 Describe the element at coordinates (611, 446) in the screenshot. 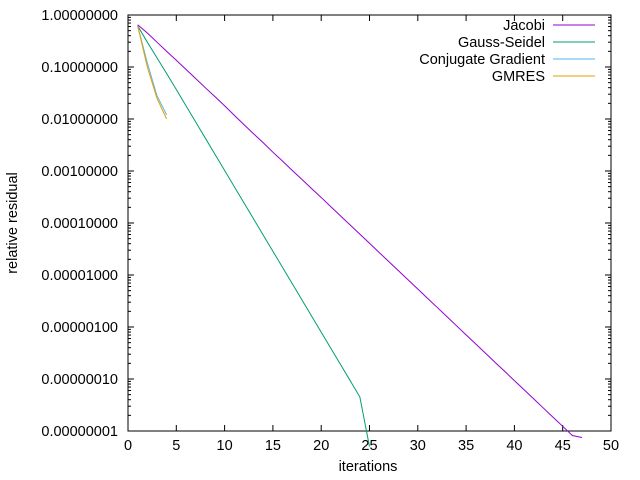

I see `x-tick-label: 50` at that location.